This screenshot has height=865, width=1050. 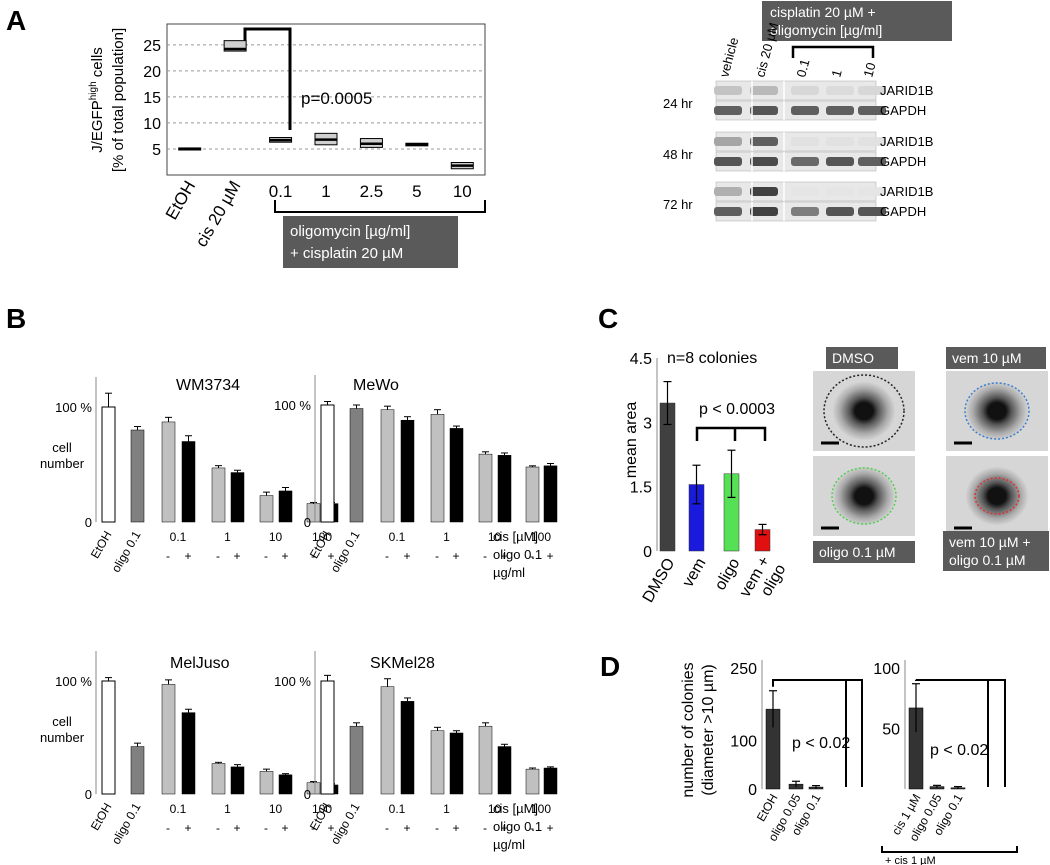 I want to click on blot-band-label: JARID1B, so click(x=906, y=191).